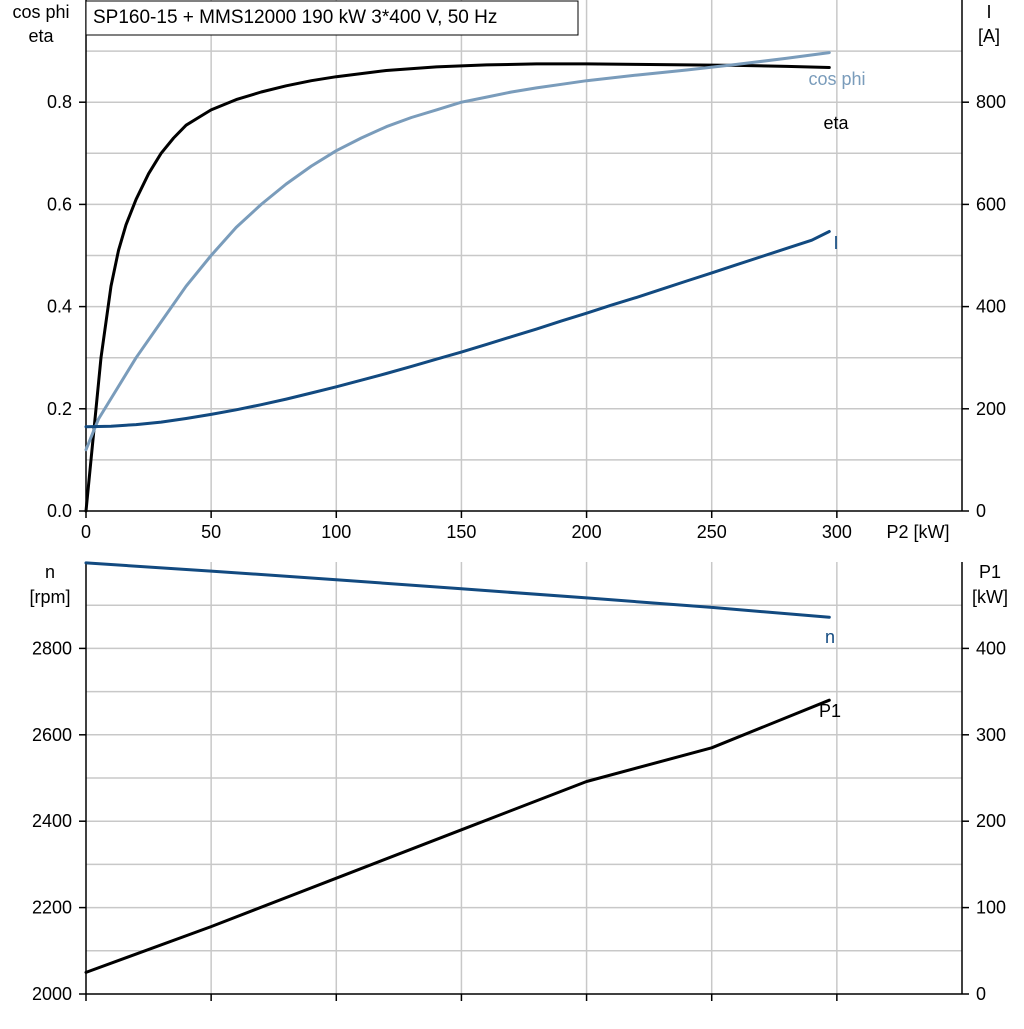  Describe the element at coordinates (991, 204) in the screenshot. I see `top-right-tick-label: 600` at that location.